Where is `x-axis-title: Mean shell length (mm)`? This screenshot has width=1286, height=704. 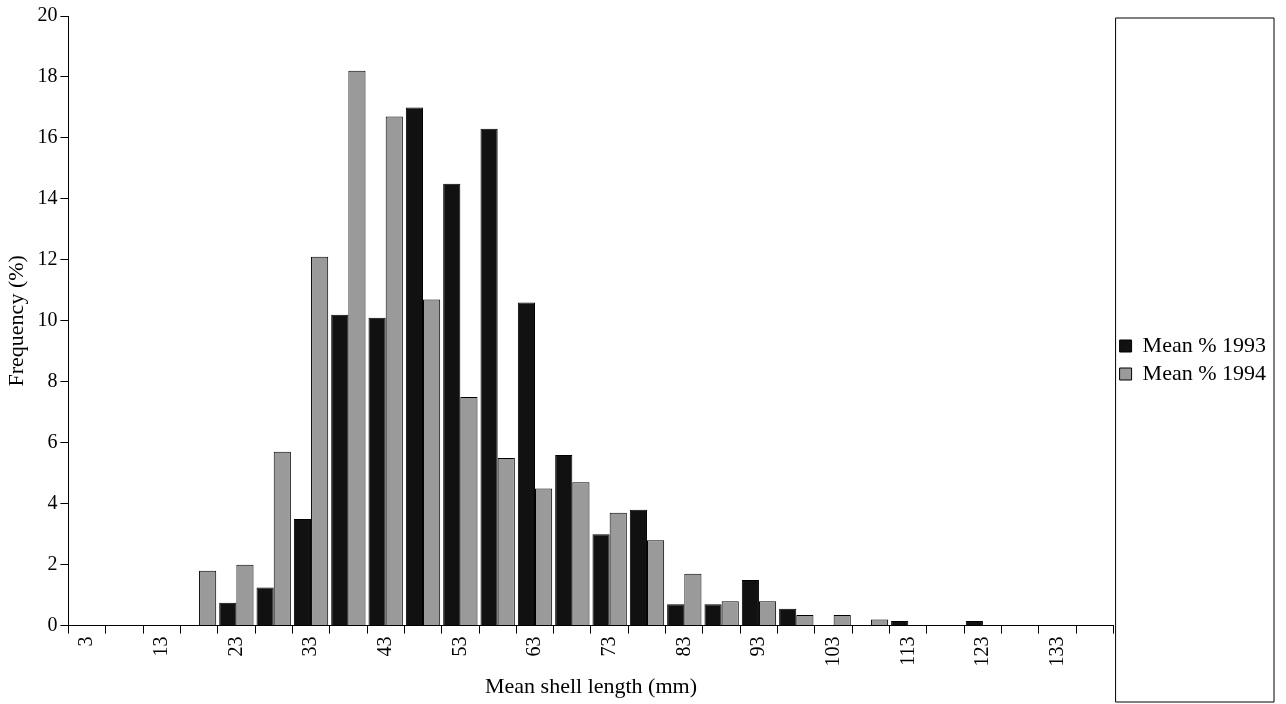
x-axis-title: Mean shell length (mm) is located at coordinates (590, 685).